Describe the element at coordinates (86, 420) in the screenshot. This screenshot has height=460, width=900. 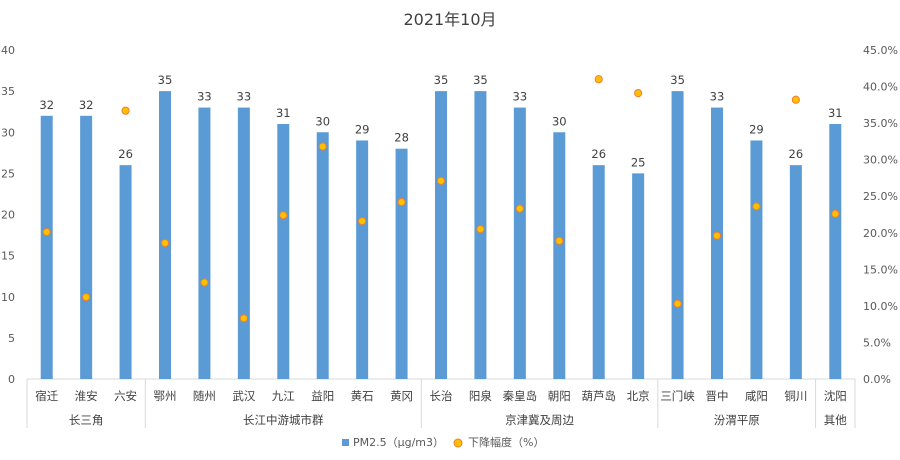
I see `group-label: 长三角` at that location.